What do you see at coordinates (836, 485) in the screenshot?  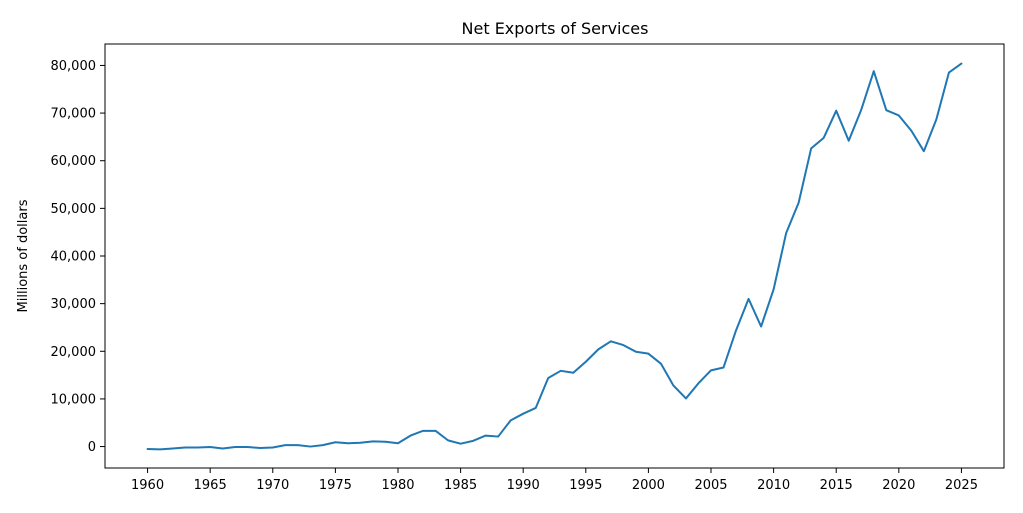 I see `x-tick-label: 2015` at bounding box center [836, 485].